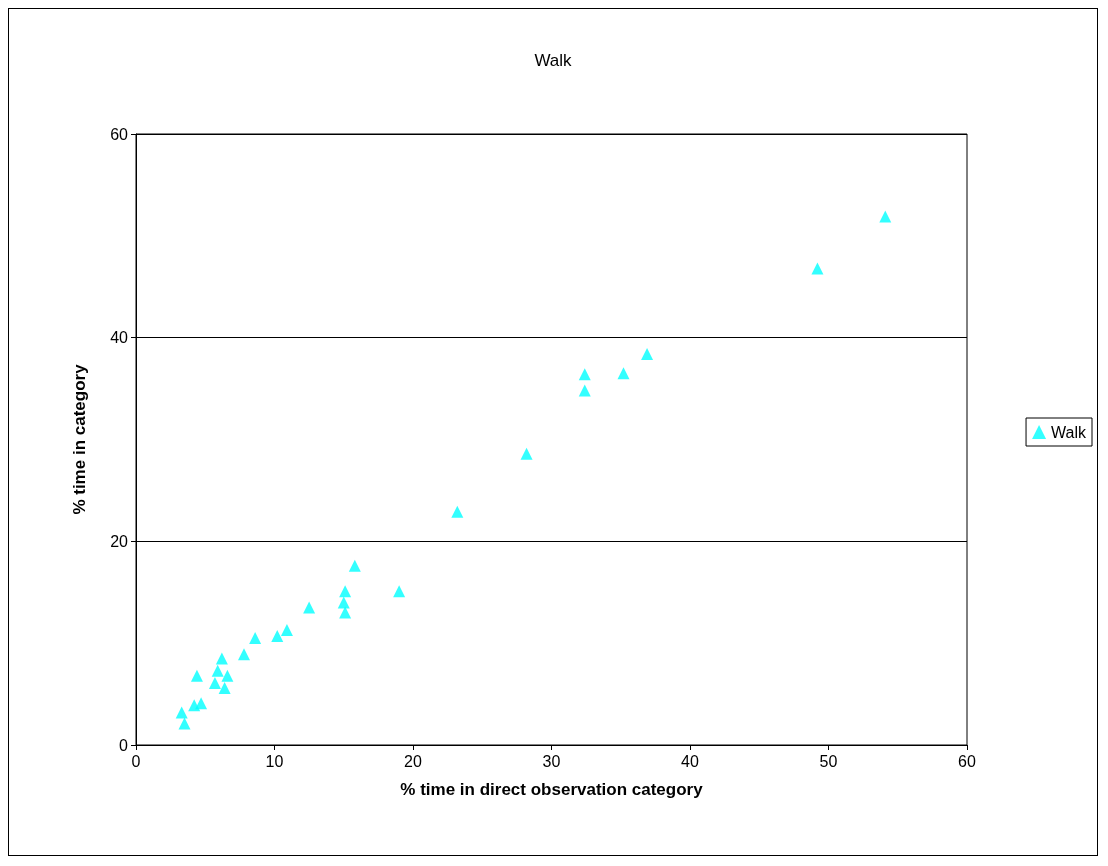  Describe the element at coordinates (124, 745) in the screenshot. I see `y-tick-label: 0` at that location.